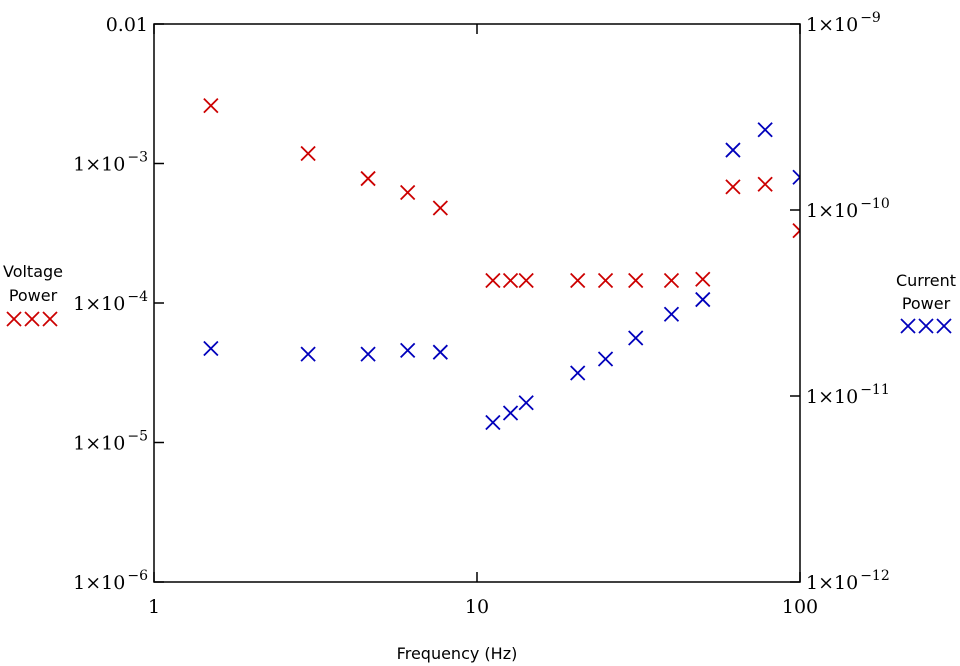  Describe the element at coordinates (848, 581) in the screenshot. I see `y-right-tick-label-3: 1×10 −12` at that location.